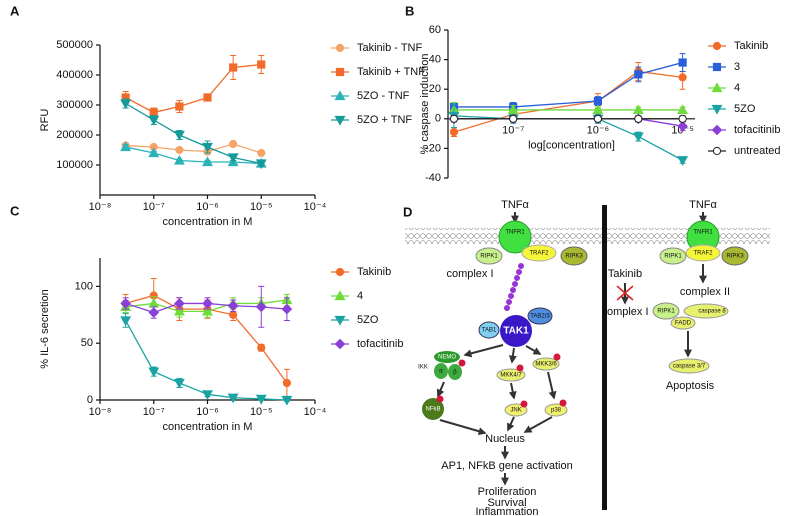  Describe the element at coordinates (74, 165) in the screenshot. I see `y-tick-label: 100000` at that location.